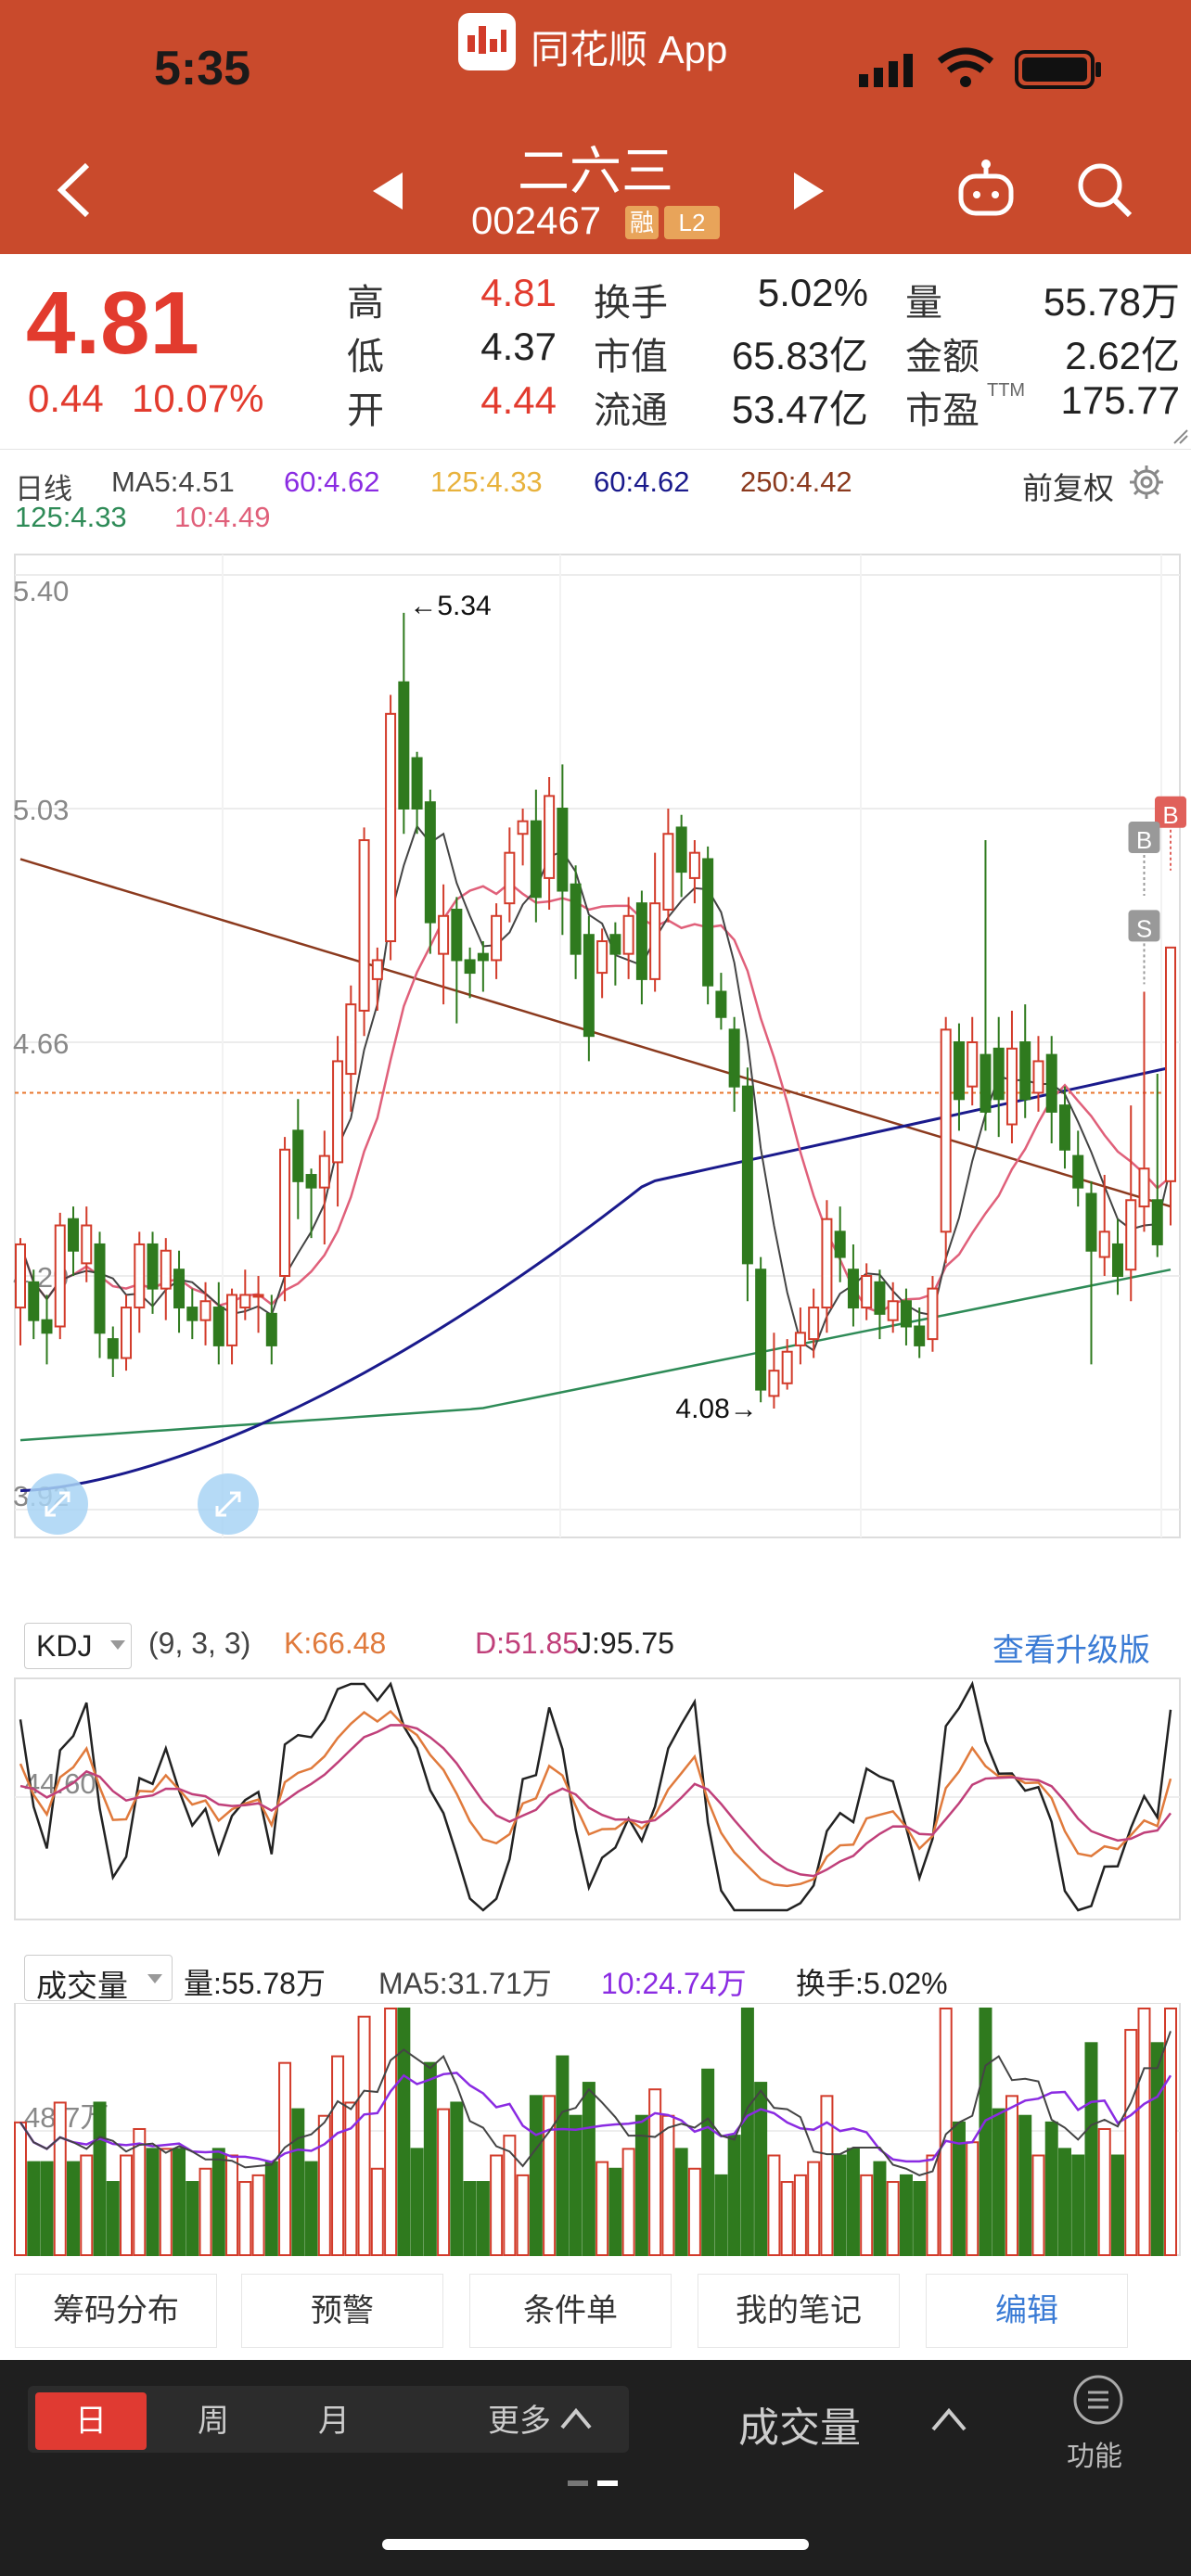  Describe the element at coordinates (1147, 485) in the screenshot. I see `settings-gear-icon` at that location.